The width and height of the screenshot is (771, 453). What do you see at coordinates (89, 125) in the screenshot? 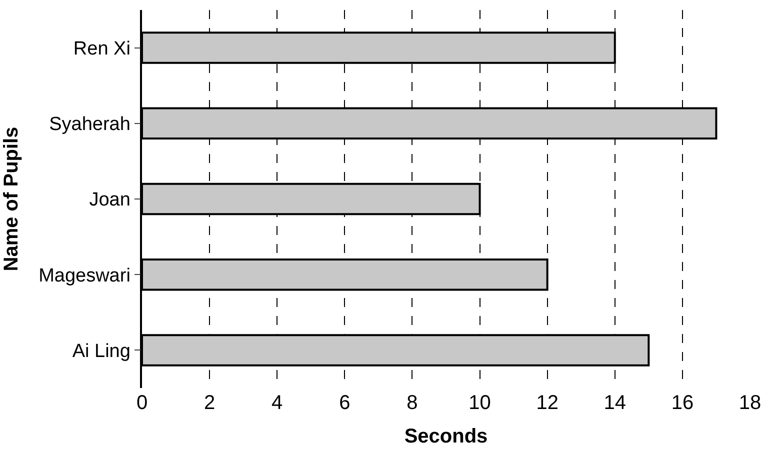
I see `y-tick-label: Syaherah` at bounding box center [89, 125].